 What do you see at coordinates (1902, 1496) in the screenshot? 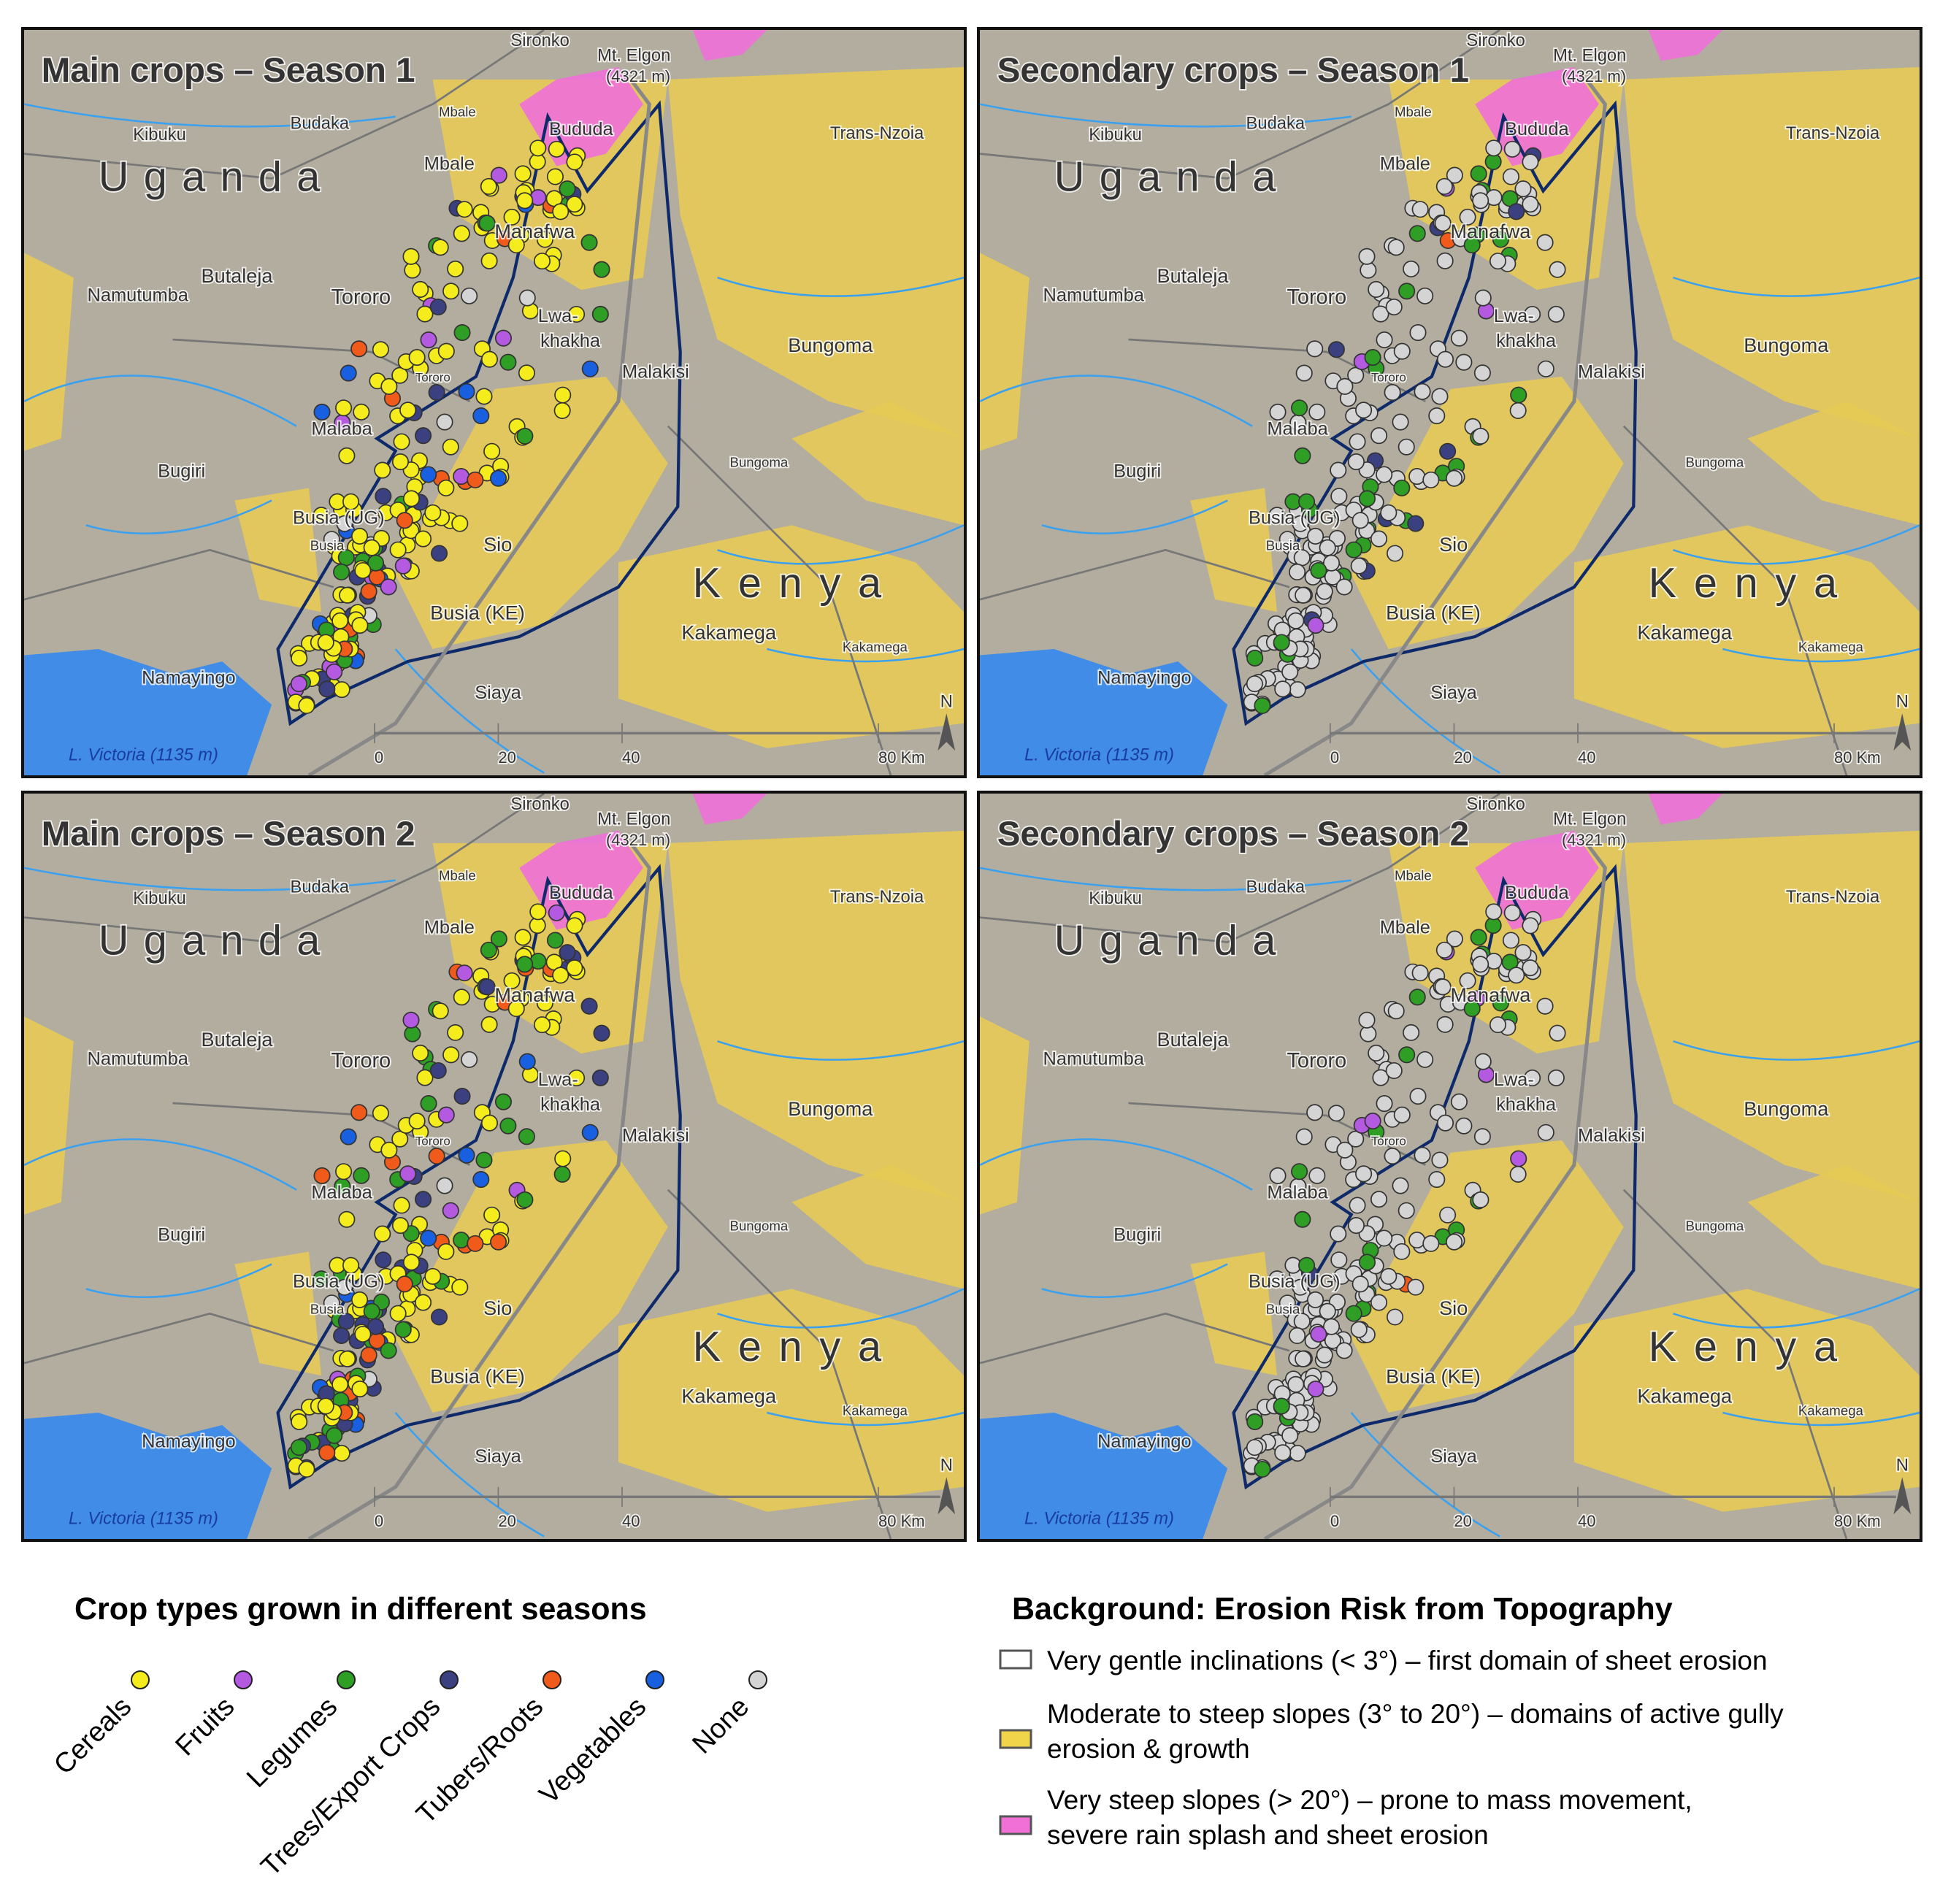
I see `north-arrow-shape` at bounding box center [1902, 1496].